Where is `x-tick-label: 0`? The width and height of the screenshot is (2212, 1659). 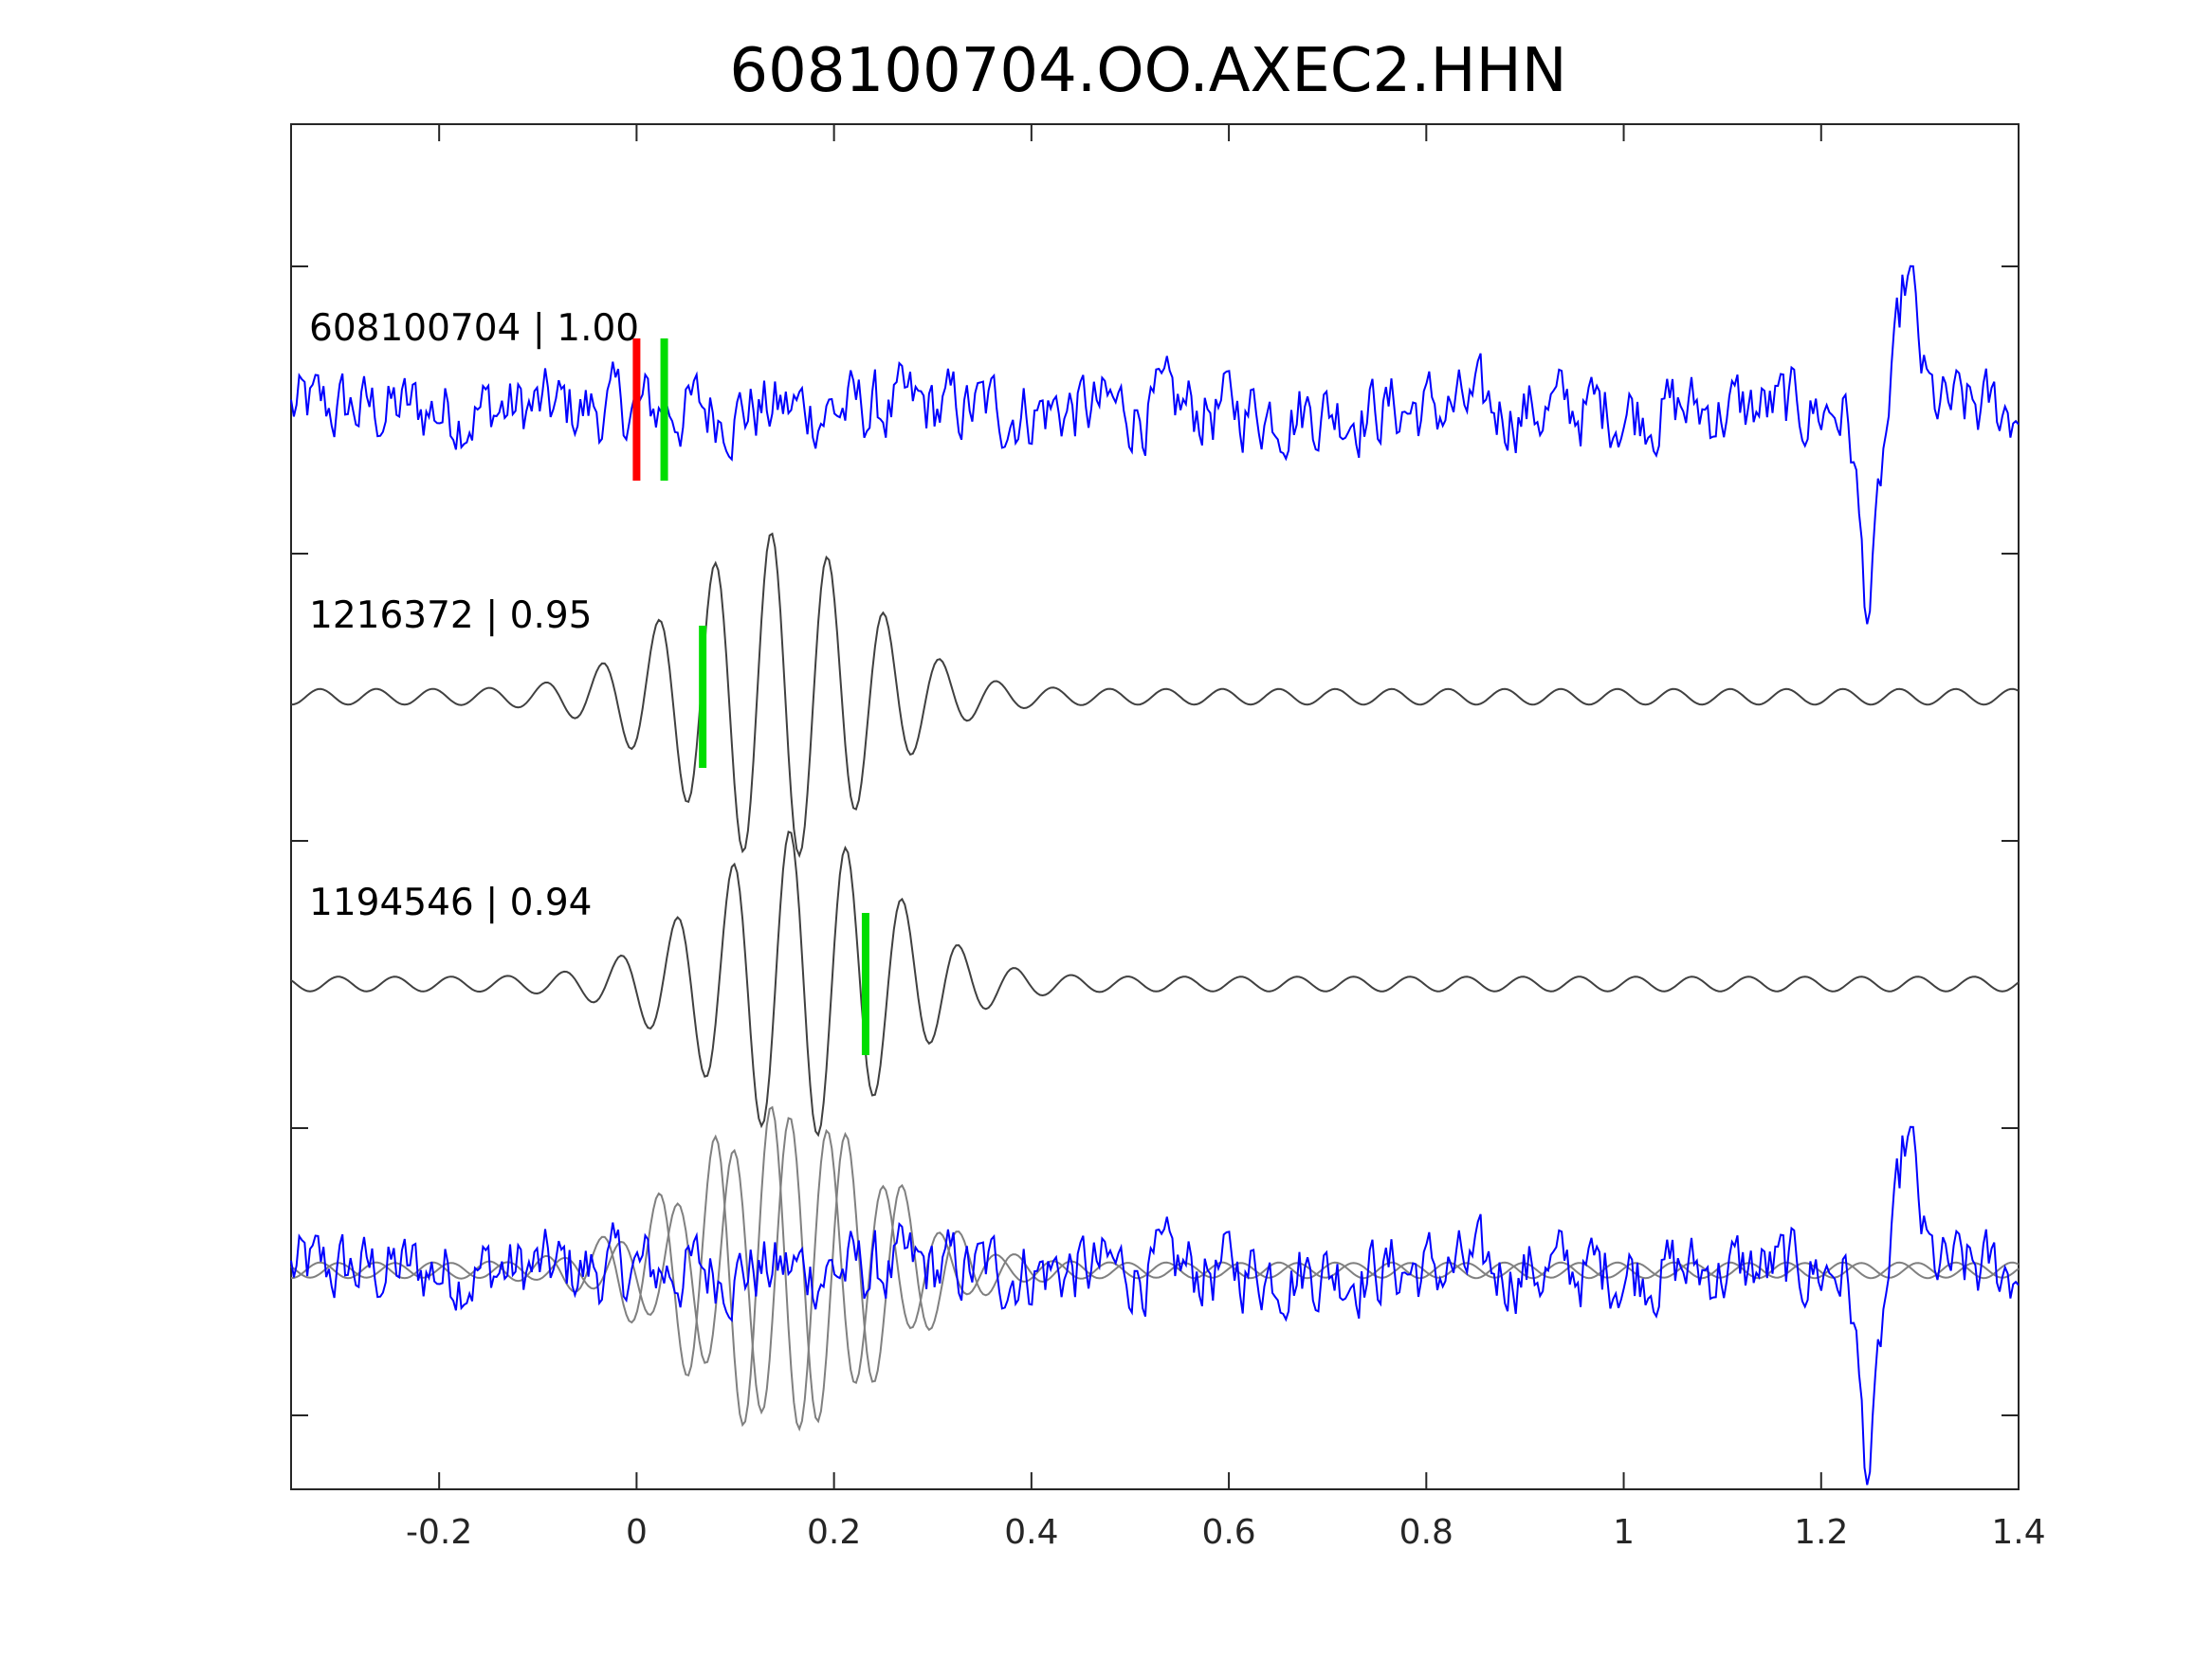 x-tick-label: 0 is located at coordinates (637, 1532).